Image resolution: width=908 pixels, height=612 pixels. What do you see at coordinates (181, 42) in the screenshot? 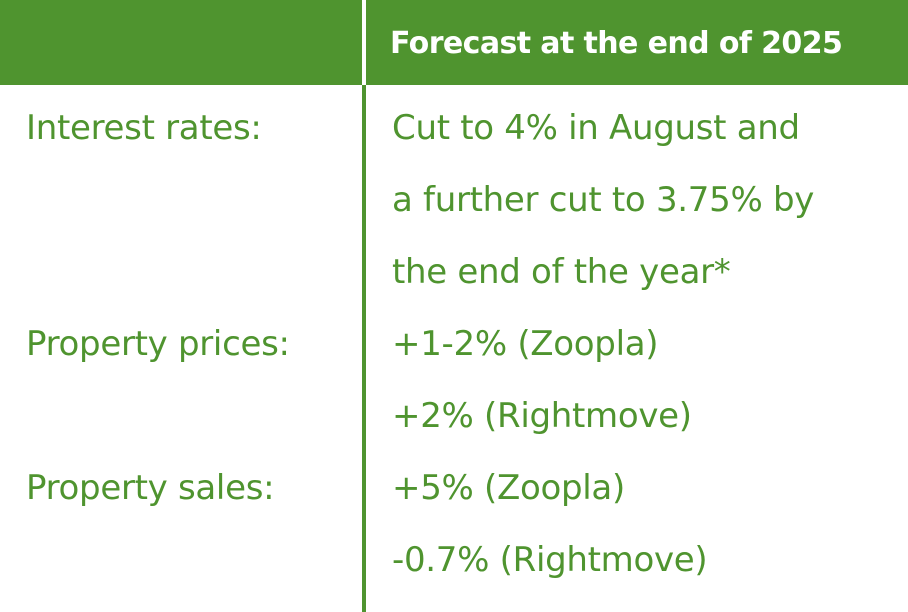
I see `header-empty-cell` at bounding box center [181, 42].